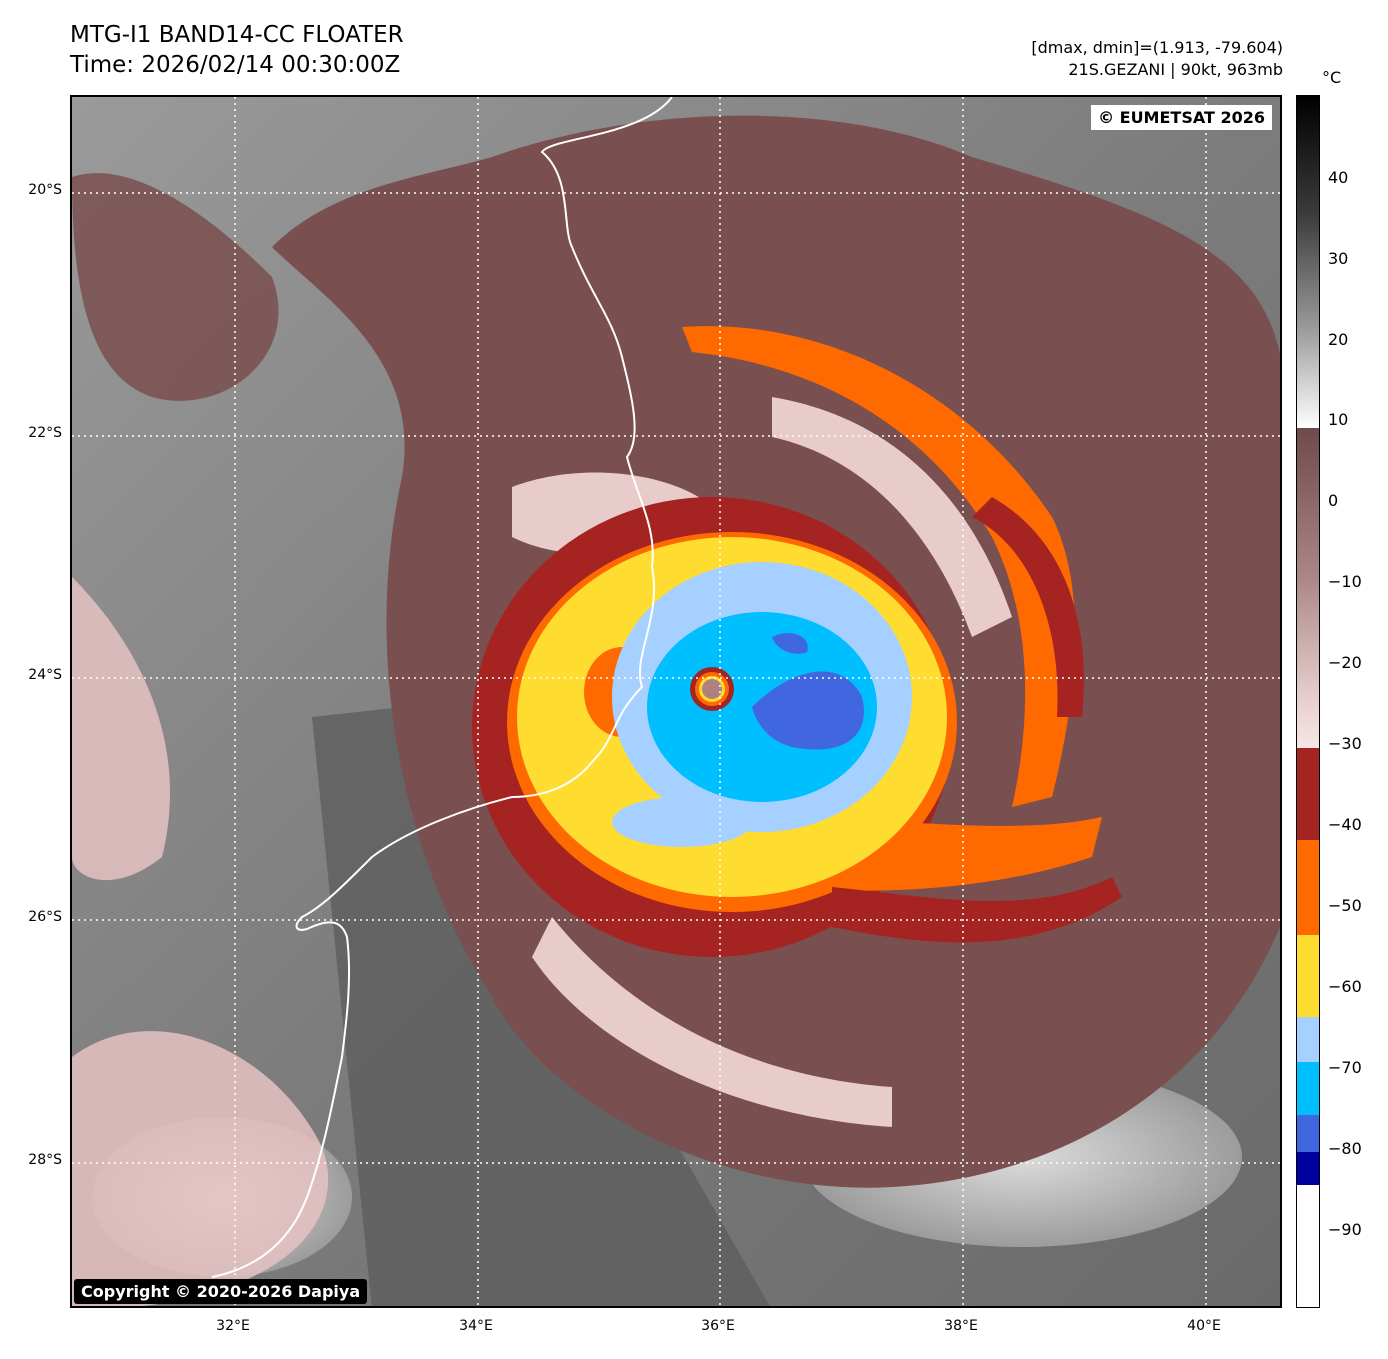  What do you see at coordinates (45, 1160) in the screenshot?
I see `lat-label: 28°S` at bounding box center [45, 1160].